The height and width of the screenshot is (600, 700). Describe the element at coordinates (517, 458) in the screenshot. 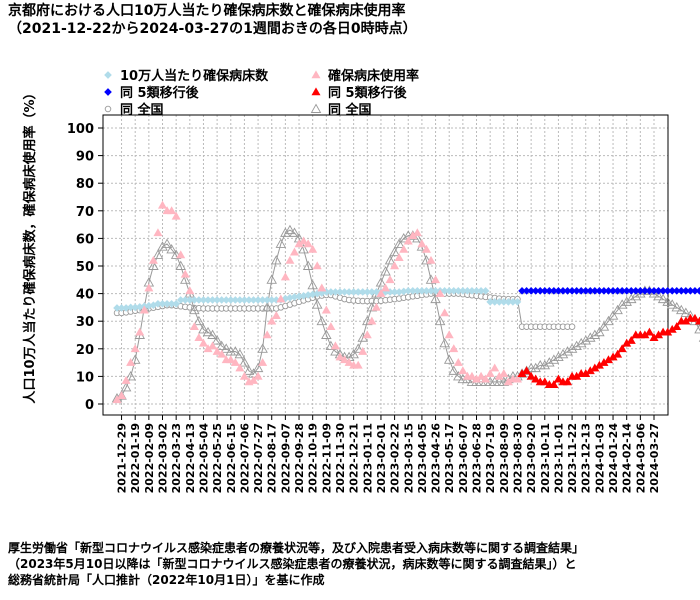

I see `x-tick-label: 2023-08-30` at that location.